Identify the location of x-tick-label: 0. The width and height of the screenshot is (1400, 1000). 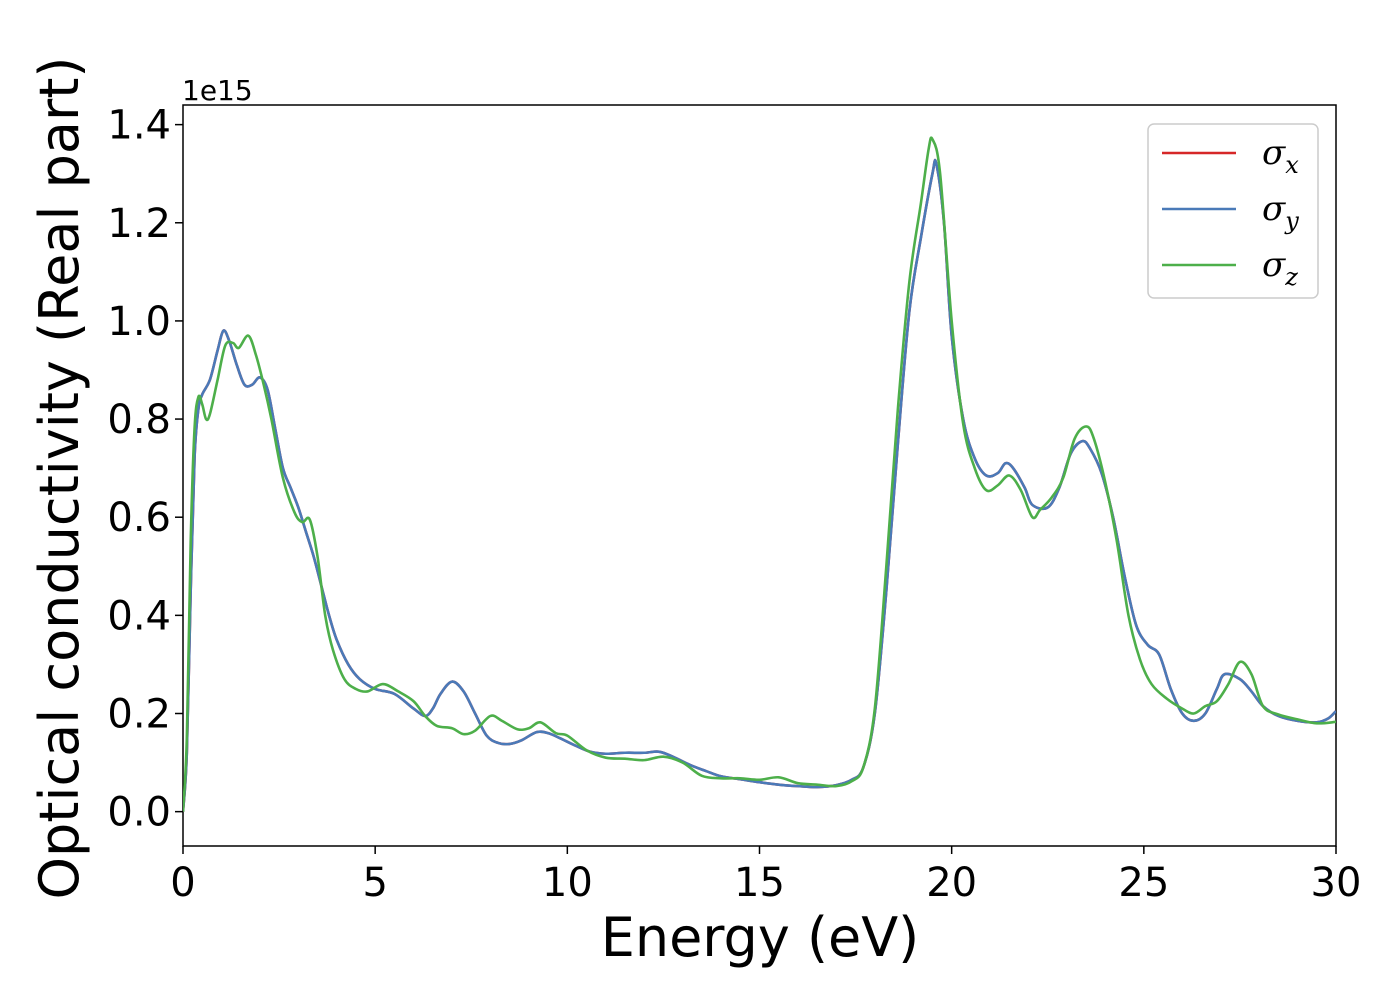
(182, 883).